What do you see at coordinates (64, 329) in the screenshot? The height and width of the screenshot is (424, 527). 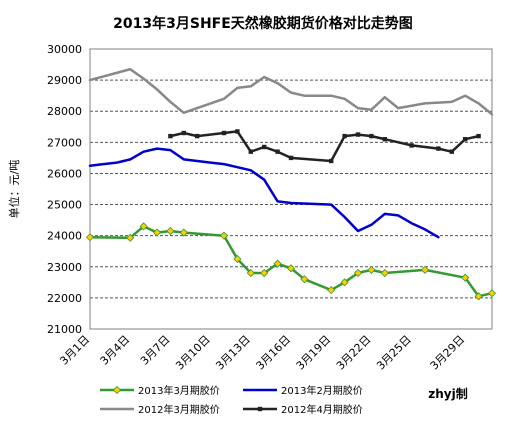 I see `y-tick-label: 21000` at bounding box center [64, 329].